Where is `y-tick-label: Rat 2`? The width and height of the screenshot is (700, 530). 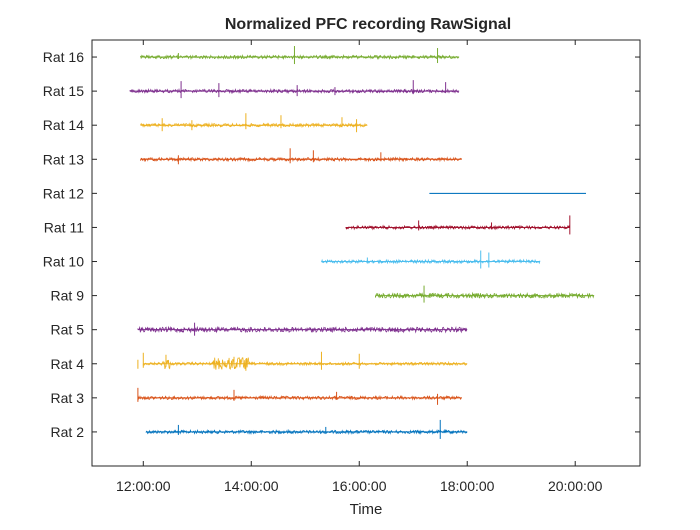
y-tick-label: Rat 2 is located at coordinates (68, 432).